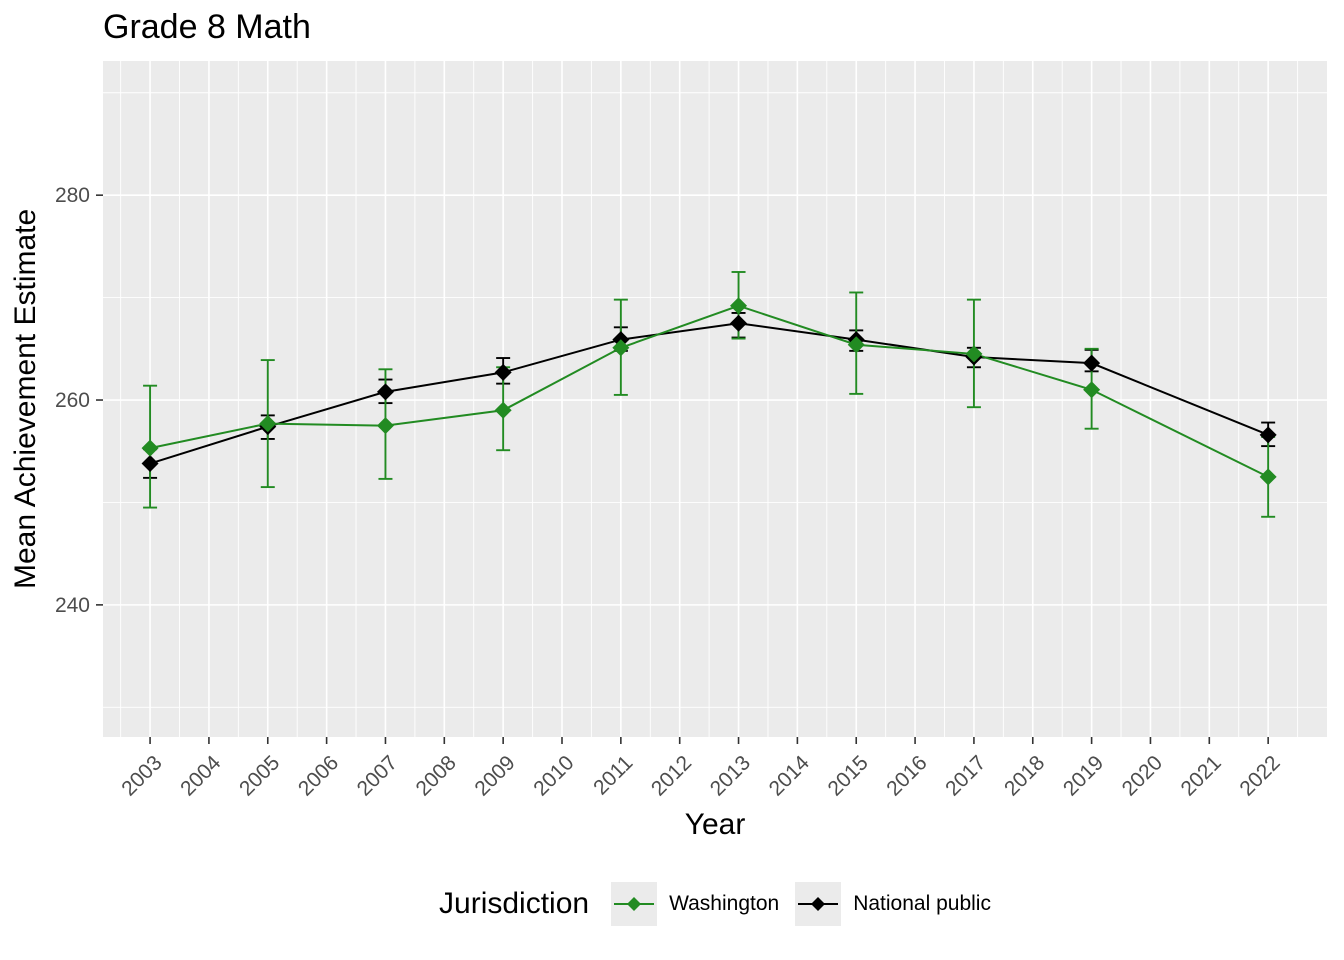  I want to click on legend-item-national-public: National public, so click(893, 904).